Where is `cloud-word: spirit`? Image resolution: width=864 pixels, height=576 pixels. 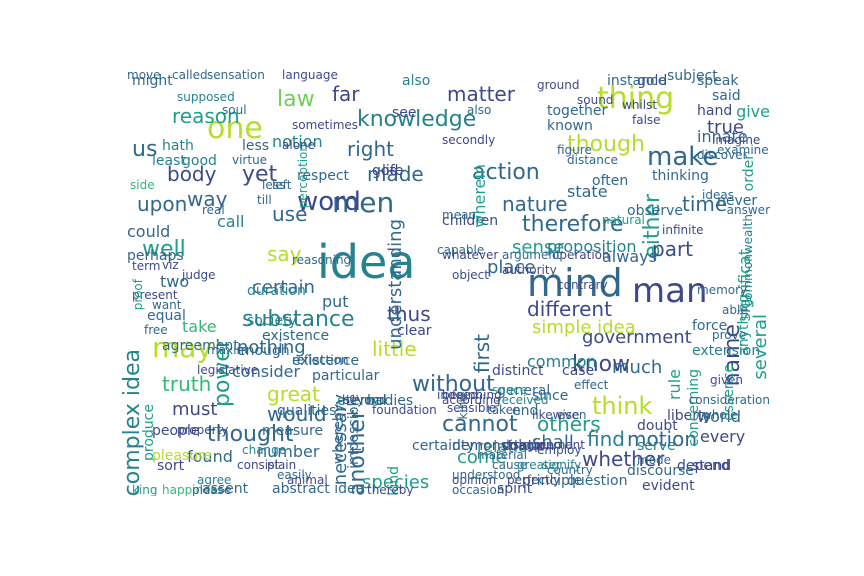
cloud-word: spirit is located at coordinates (515, 488).